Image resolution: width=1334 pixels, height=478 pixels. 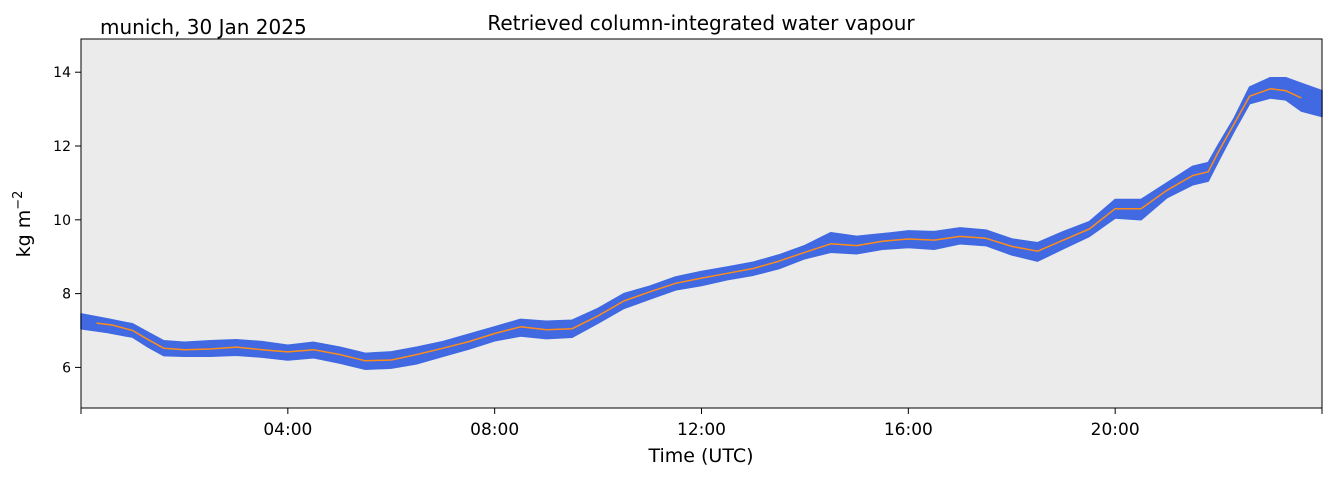 What do you see at coordinates (62, 147) in the screenshot?
I see `y-tick-label-3: 12` at bounding box center [62, 147].